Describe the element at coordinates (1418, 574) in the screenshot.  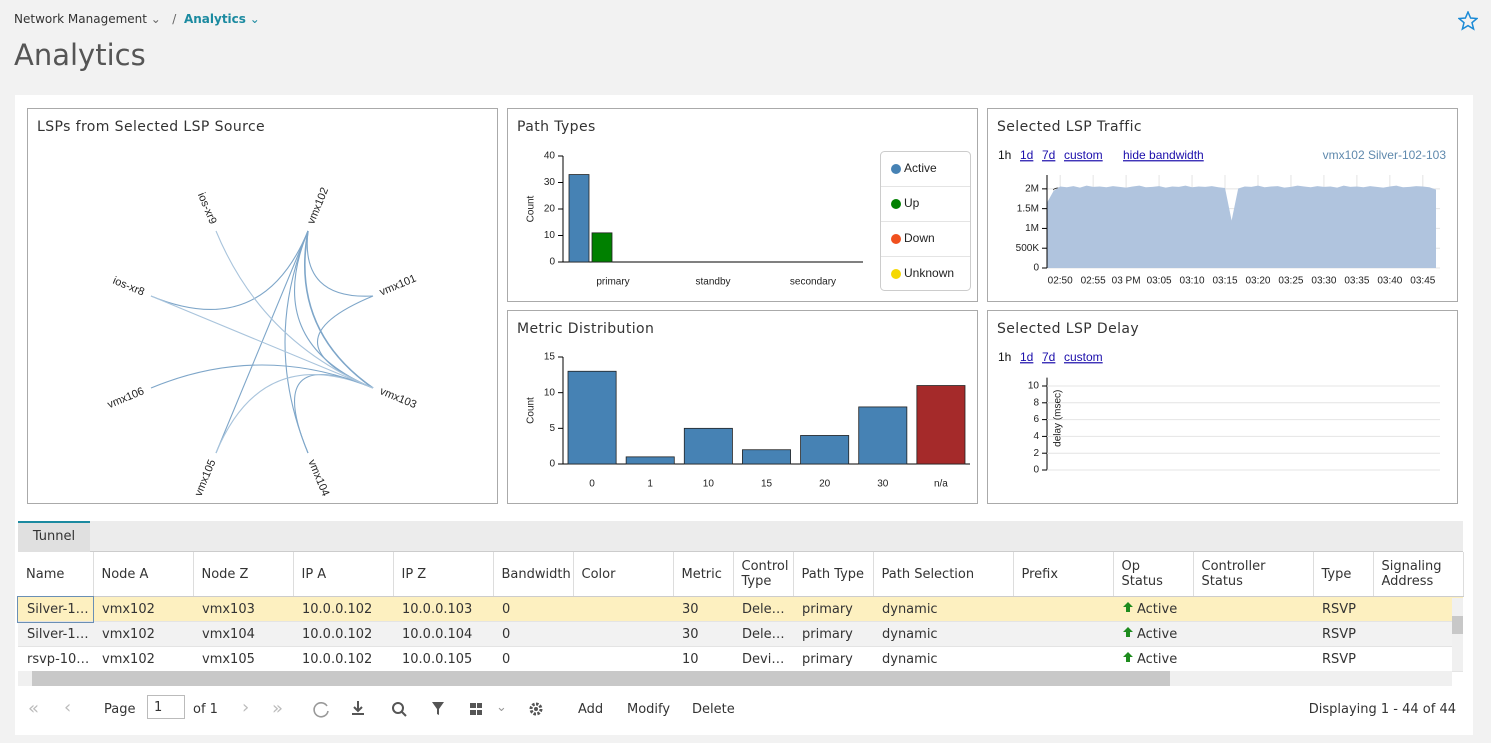
I see `column-header: Signaling Address` at that location.